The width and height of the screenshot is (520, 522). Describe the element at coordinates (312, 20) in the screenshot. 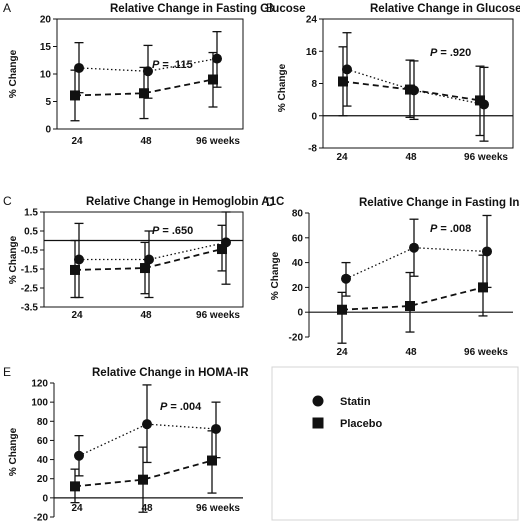

I see `y-tick-label: 24` at that location.